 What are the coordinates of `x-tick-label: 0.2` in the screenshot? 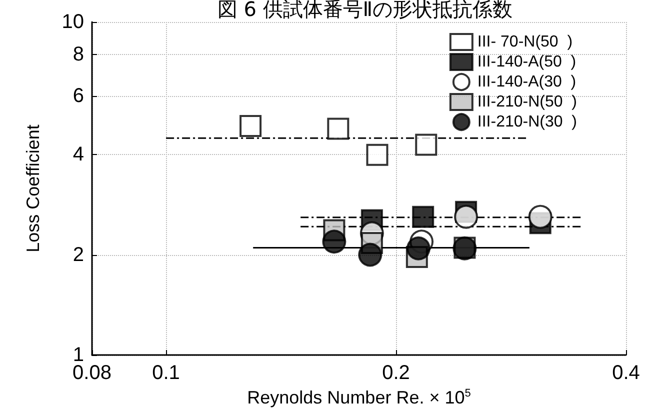 It's located at (396, 373).